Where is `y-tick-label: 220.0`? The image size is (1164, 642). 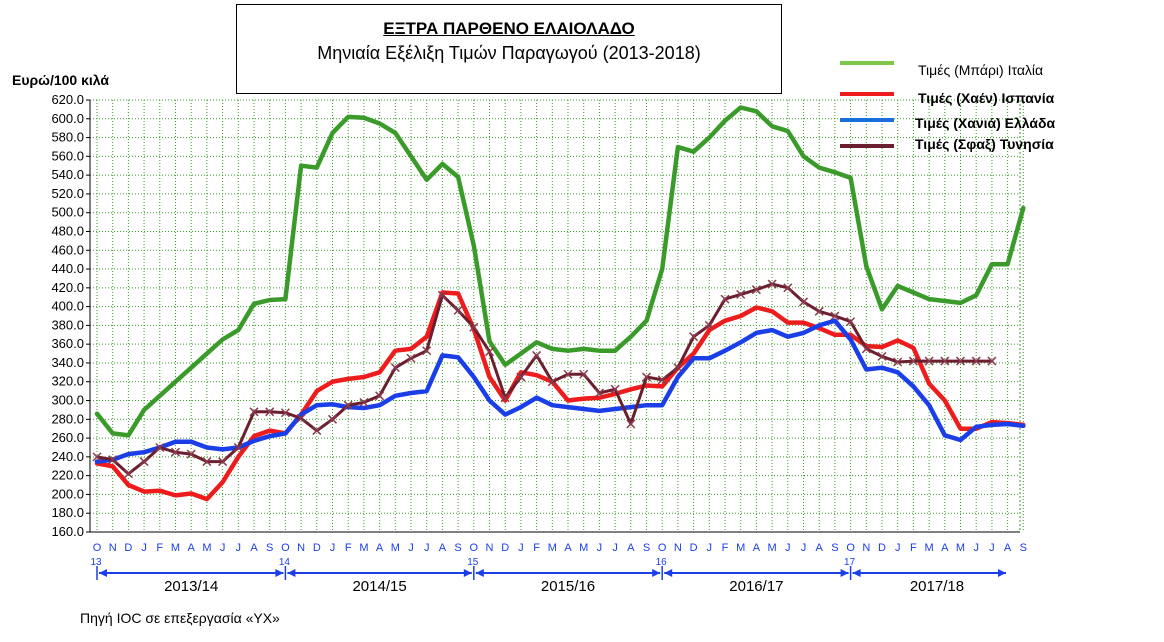
y-tick-label: 220.0 is located at coordinates (67, 475).